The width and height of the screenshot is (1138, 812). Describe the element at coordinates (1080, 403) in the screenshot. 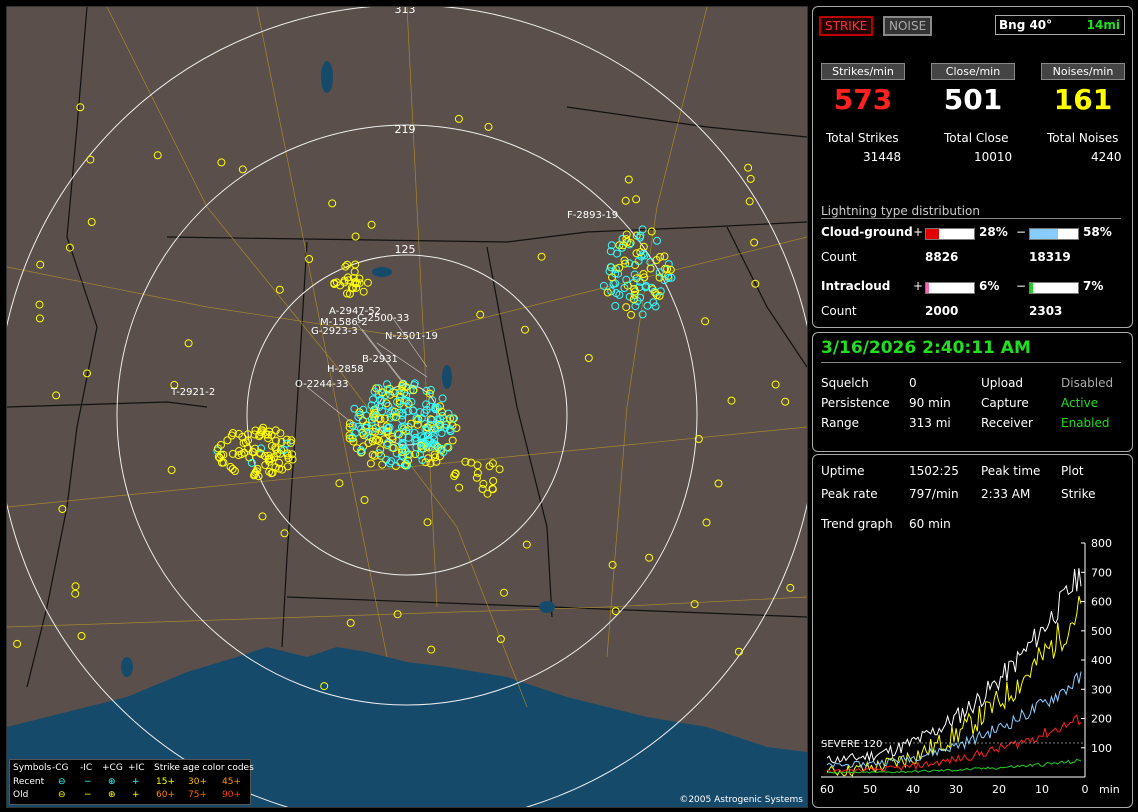

I see `capture-value: Active` at that location.